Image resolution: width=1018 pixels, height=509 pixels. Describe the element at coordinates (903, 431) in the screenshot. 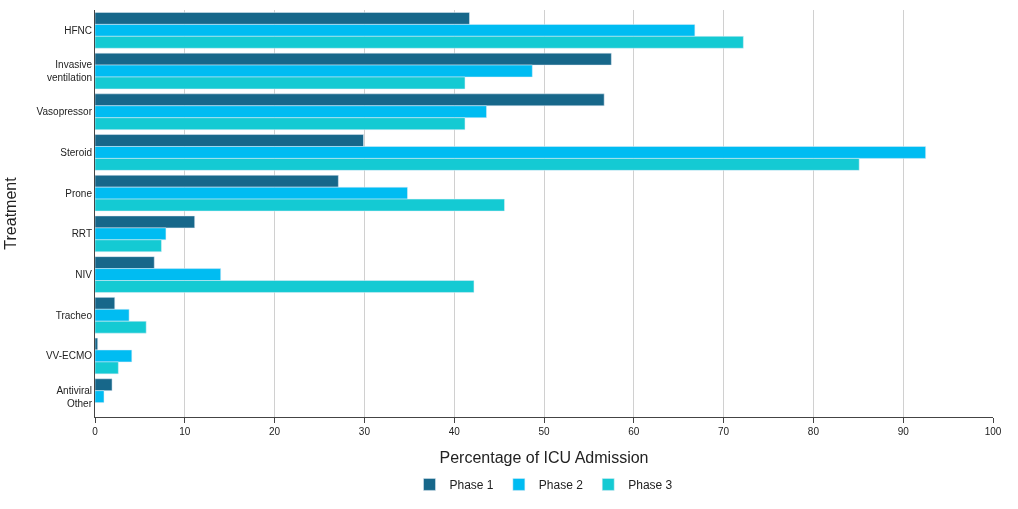

I see `x-tick-label: 90` at that location.